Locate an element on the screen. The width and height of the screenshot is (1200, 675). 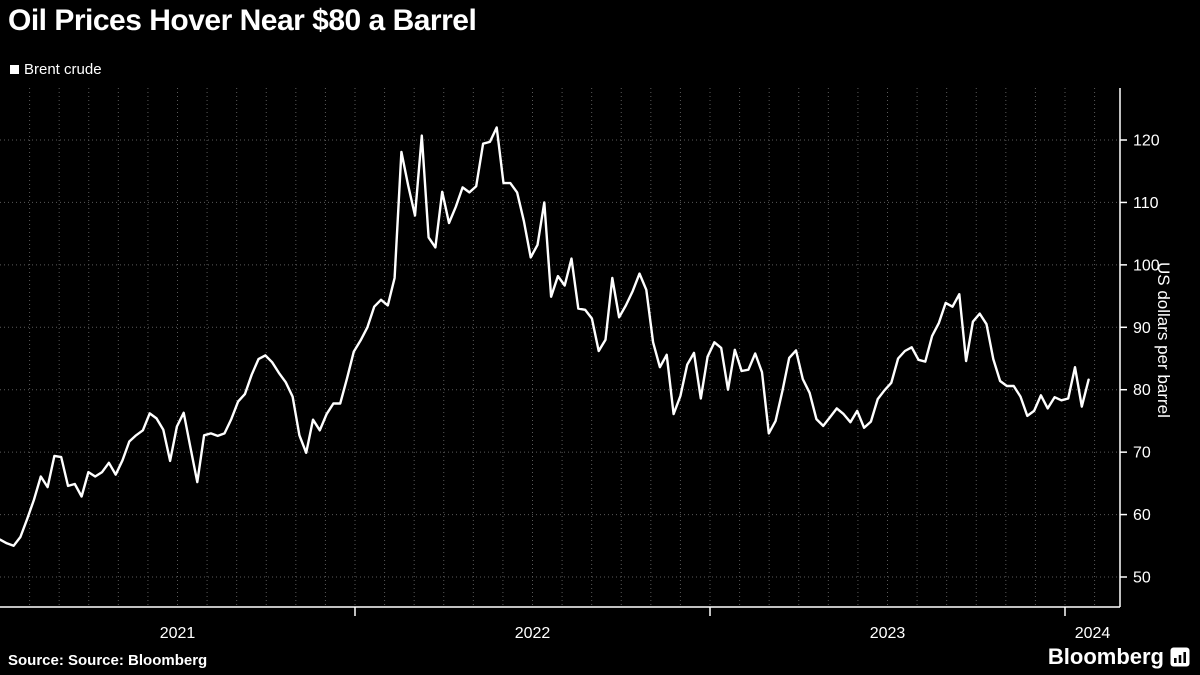
bloomberg-wordmark: Bloomberg is located at coordinates (1105, 656).